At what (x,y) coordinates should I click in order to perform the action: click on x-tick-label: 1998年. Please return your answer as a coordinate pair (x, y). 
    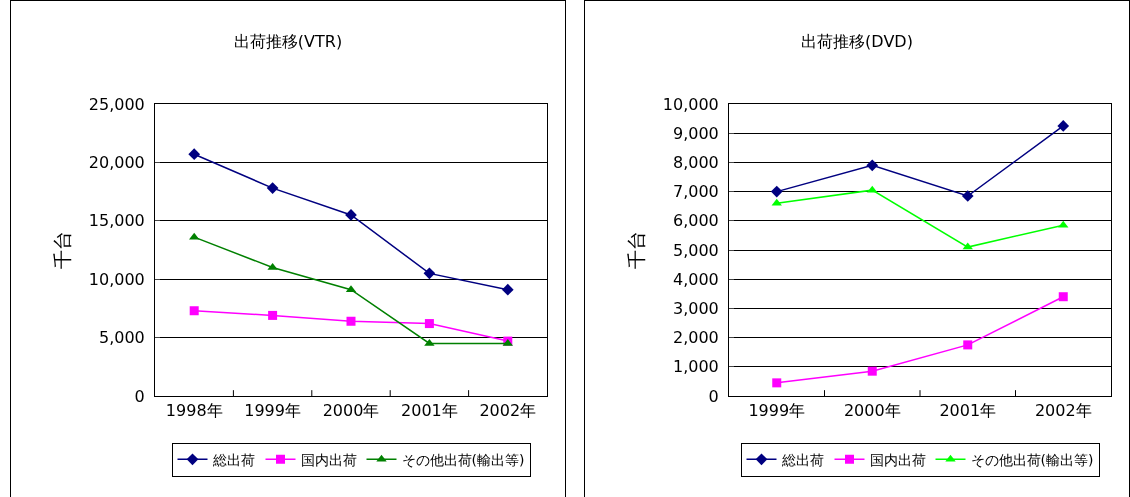
    Looking at the image, I should click on (194, 411).